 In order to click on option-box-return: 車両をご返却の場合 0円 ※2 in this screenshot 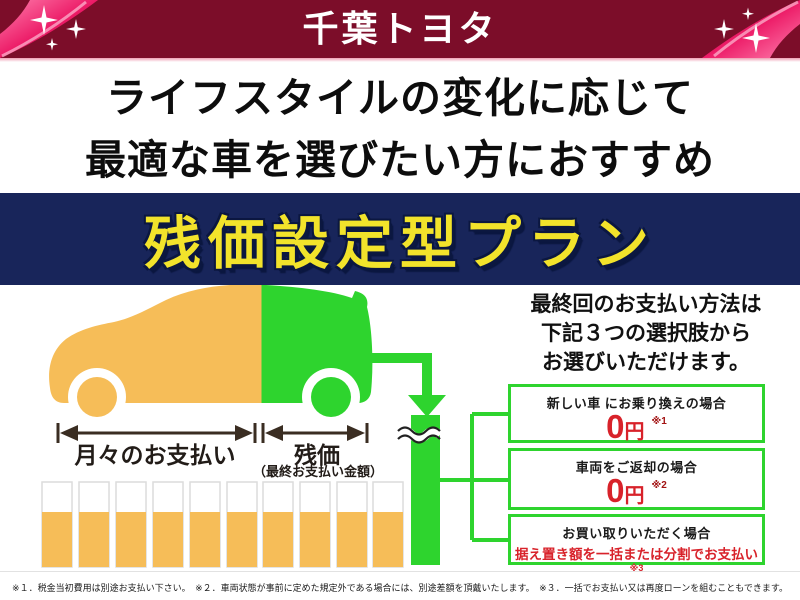, I will do `click(636, 479)`.